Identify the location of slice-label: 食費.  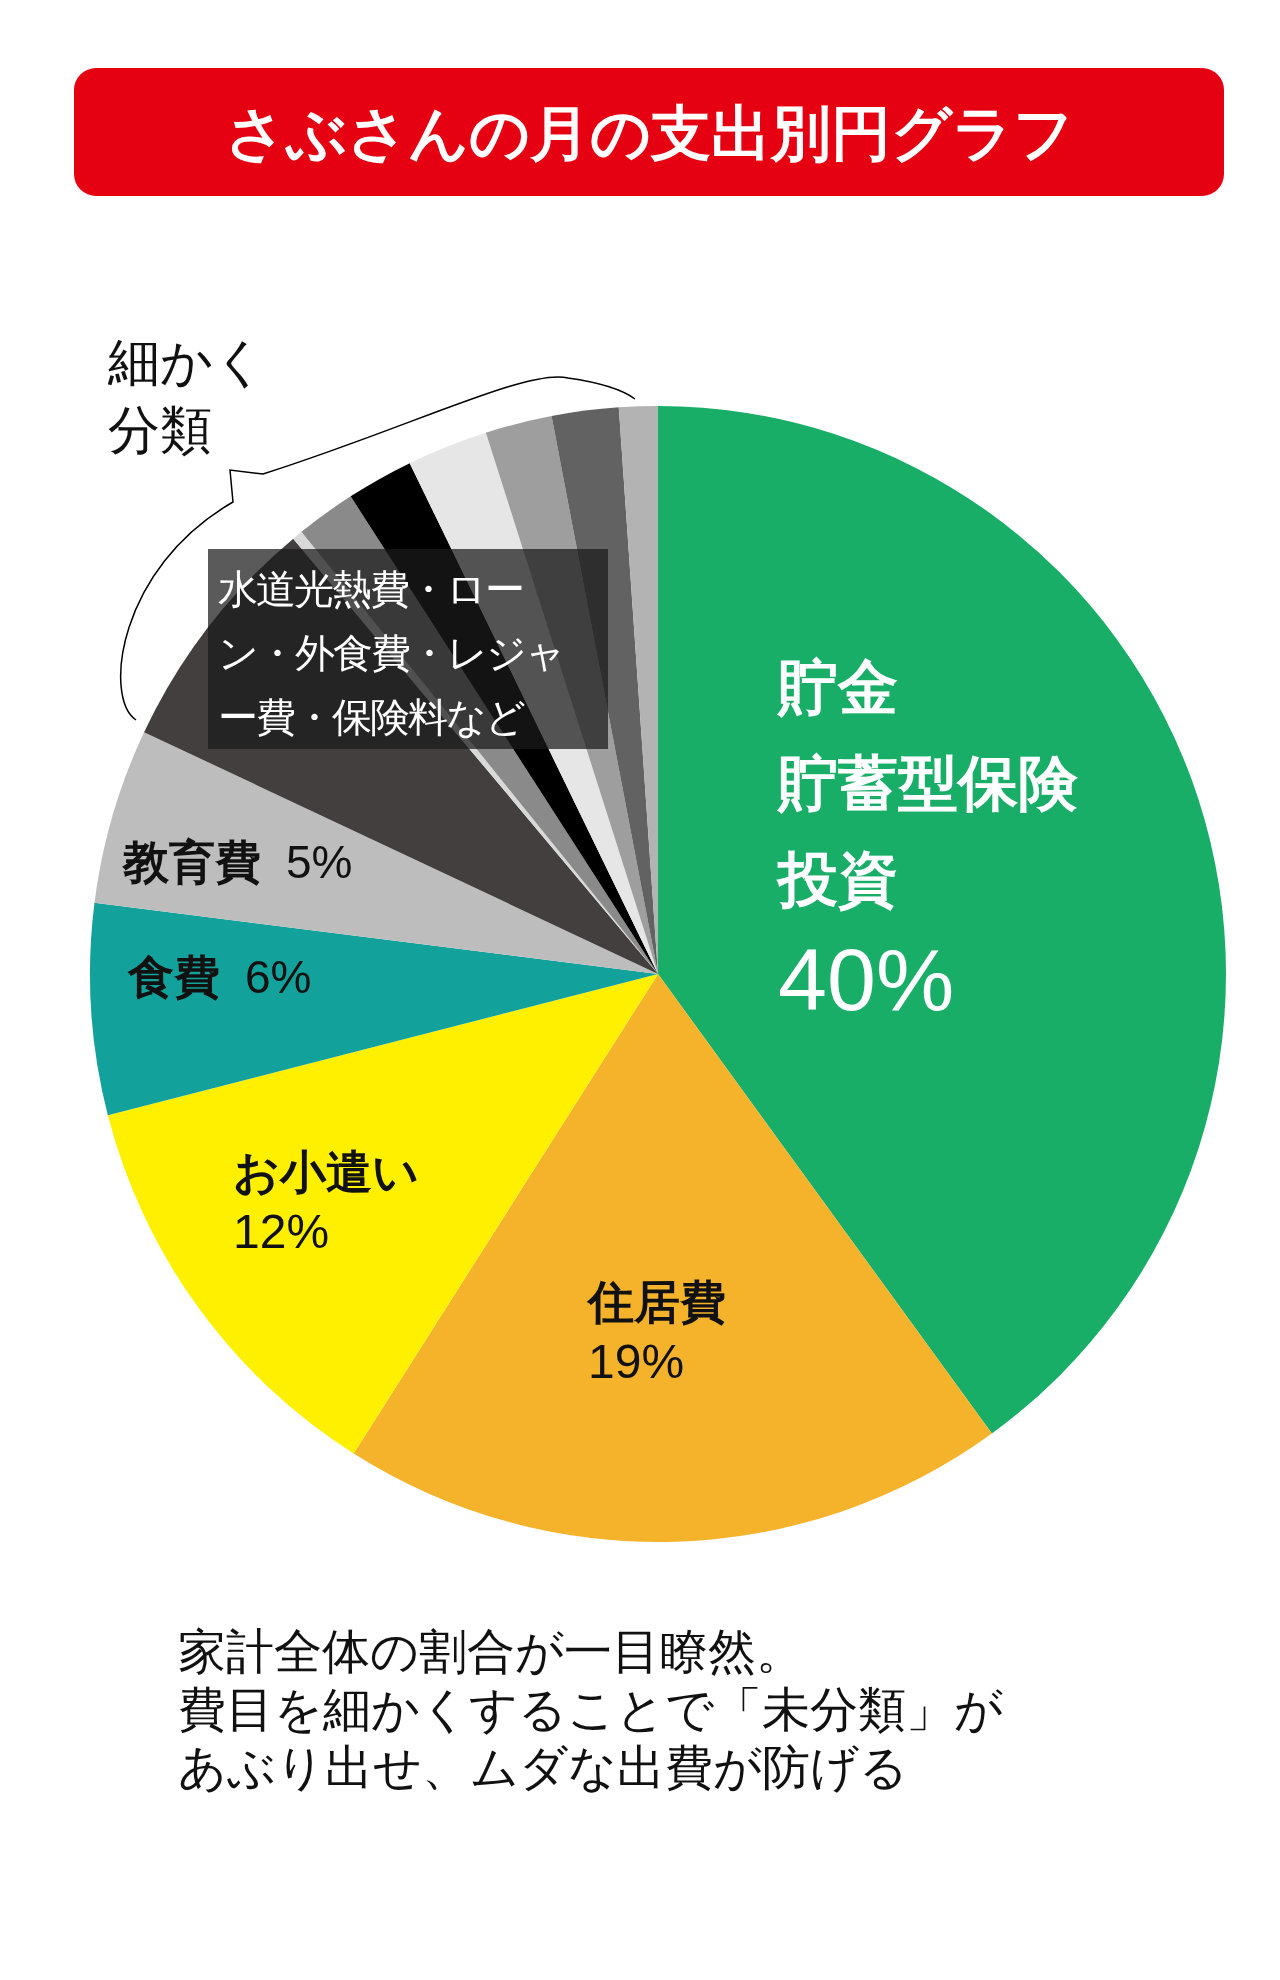
(173, 977).